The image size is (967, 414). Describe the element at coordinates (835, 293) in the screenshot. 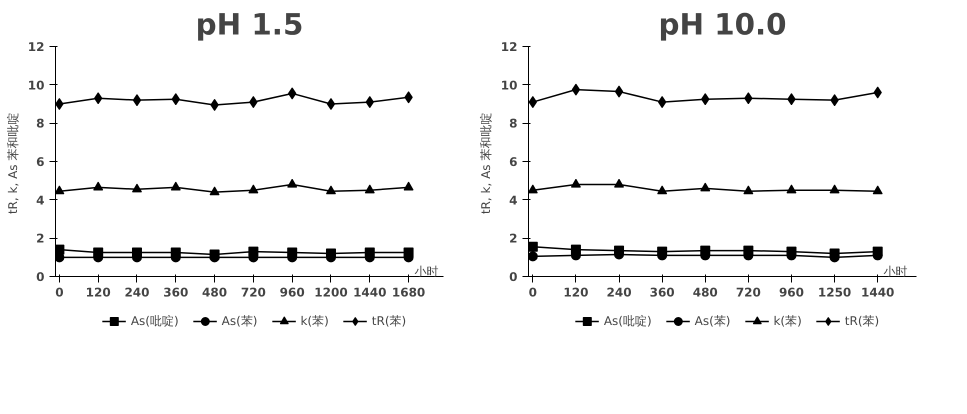

I see `x-tick-label: 1250` at that location.